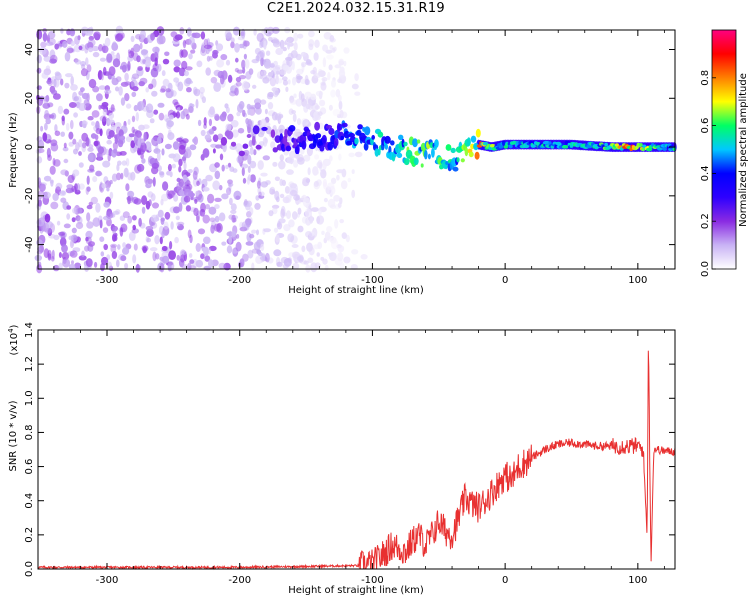 This screenshot has width=750, height=600. I want to click on x-tick-label: 100, so click(637, 580).